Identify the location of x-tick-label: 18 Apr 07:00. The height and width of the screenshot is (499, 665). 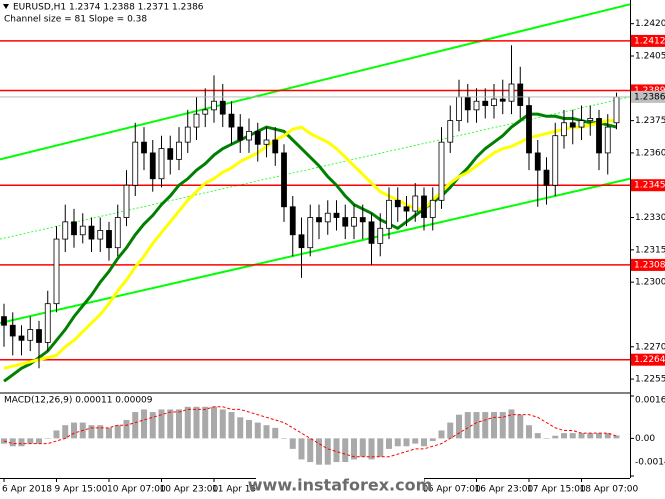
(609, 490).